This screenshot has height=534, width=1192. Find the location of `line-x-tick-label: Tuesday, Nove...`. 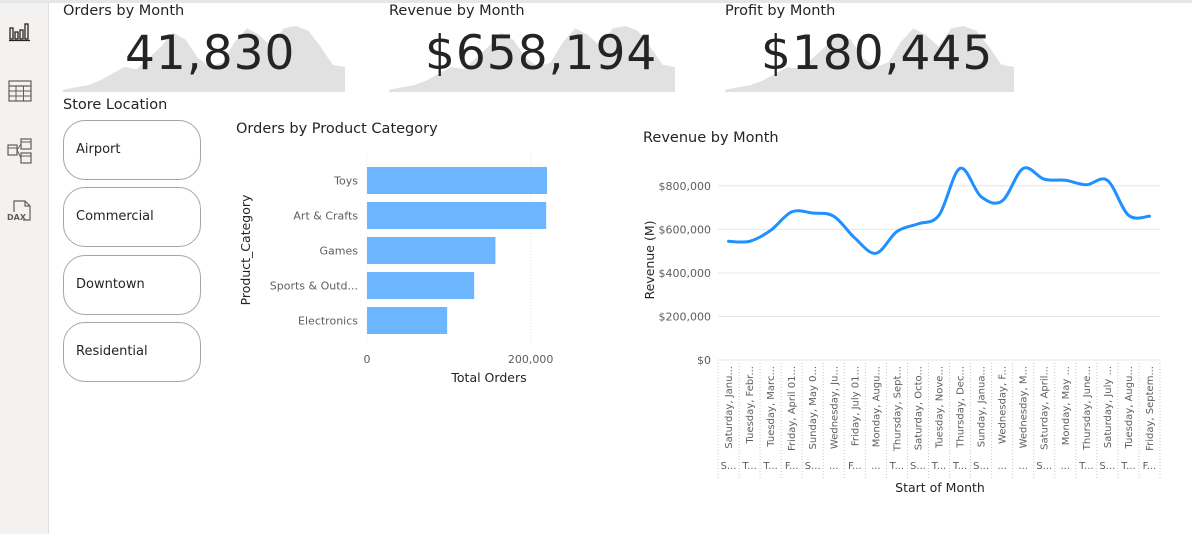

line-x-tick-label: Tuesday, Nove... is located at coordinates (940, 407).